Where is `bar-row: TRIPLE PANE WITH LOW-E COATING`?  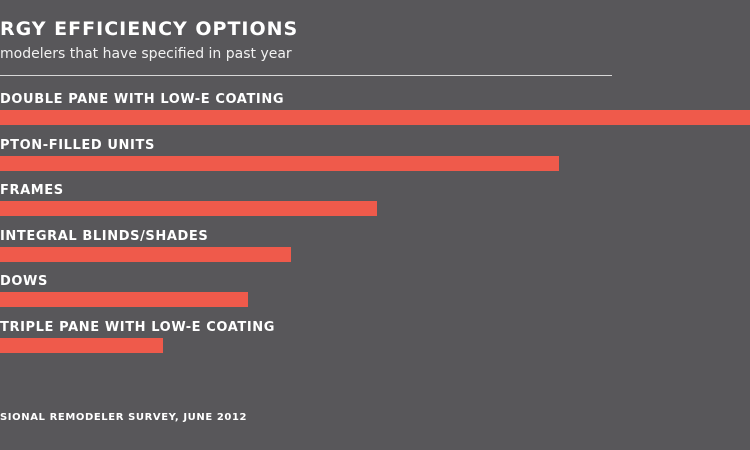 bar-row: TRIPLE PANE WITH LOW-E COATING is located at coordinates (375, 342).